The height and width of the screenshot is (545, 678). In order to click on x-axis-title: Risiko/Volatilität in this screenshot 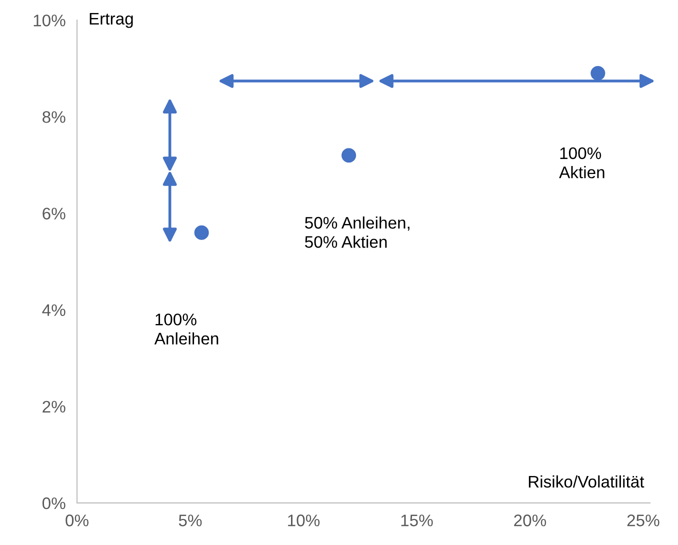, I will do `click(586, 481)`.